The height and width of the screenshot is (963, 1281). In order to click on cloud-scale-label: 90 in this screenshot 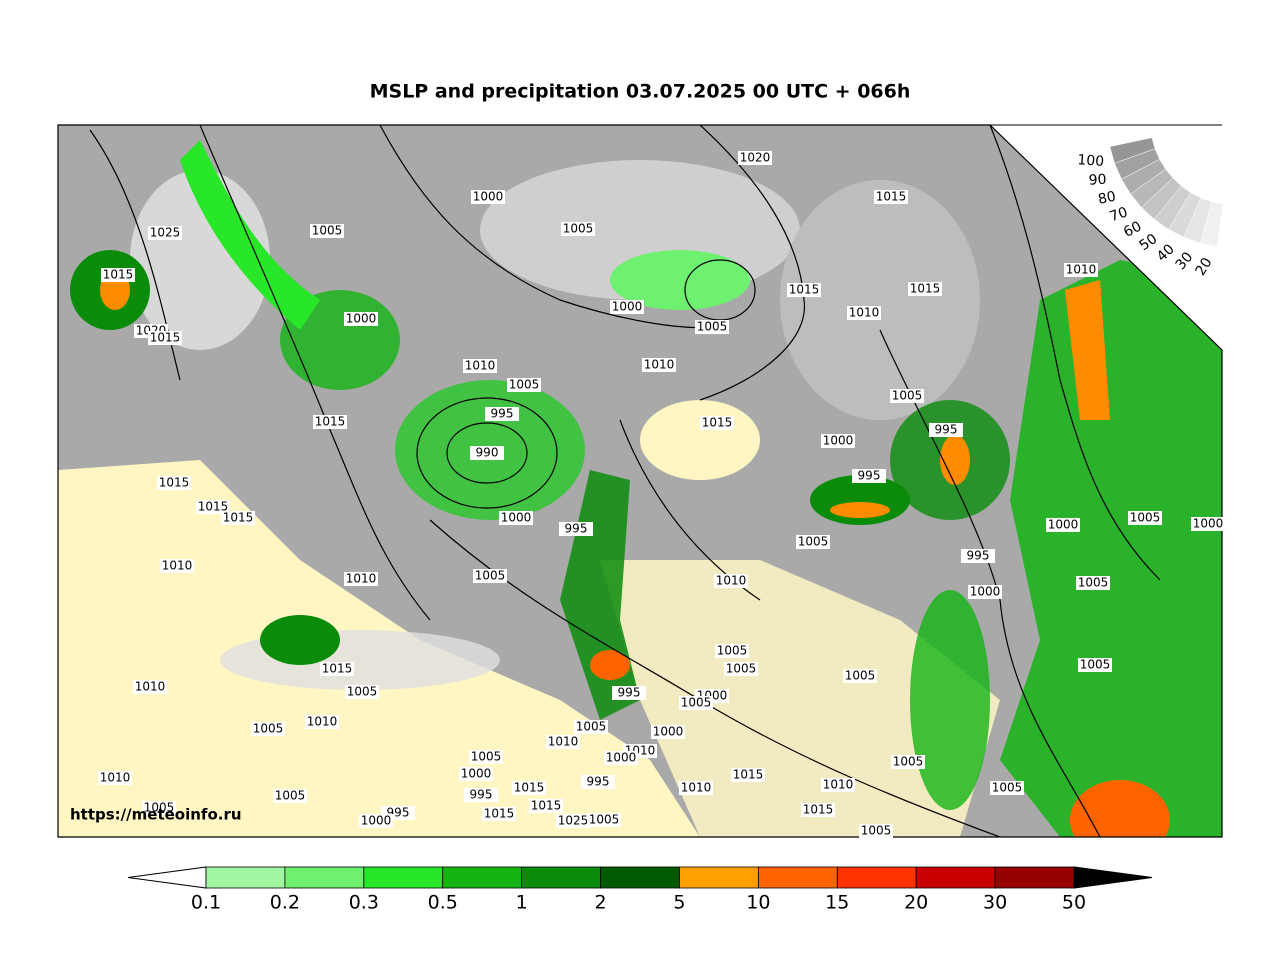, I will do `click(1097, 180)`.